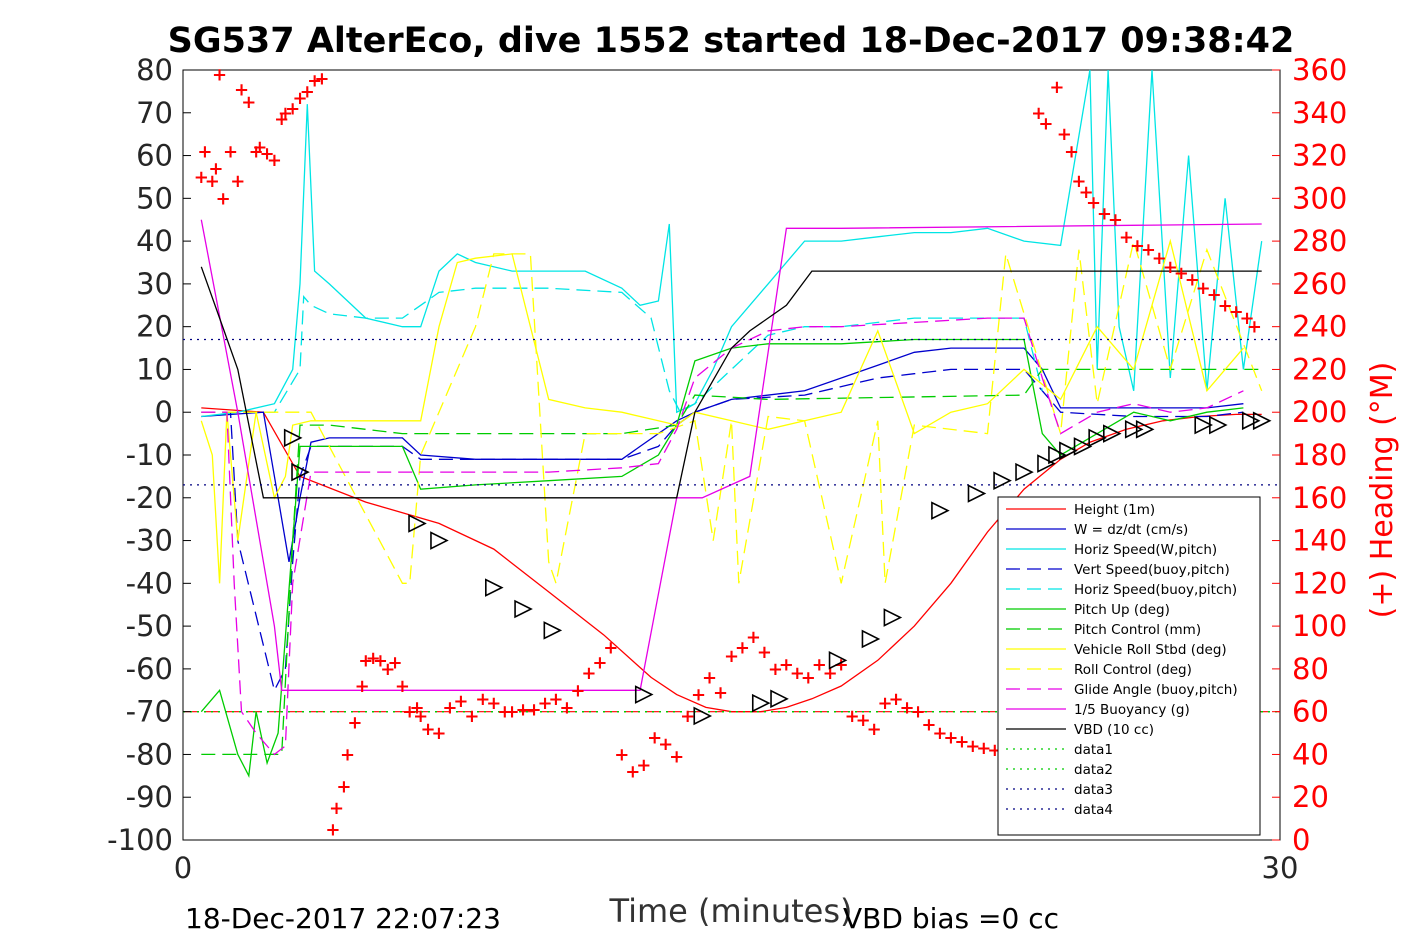 Image resolution: width=1417 pixels, height=945 pixels. Describe the element at coordinates (731, 911) in the screenshot. I see `x-axis-label: Time (minutes)` at that location.